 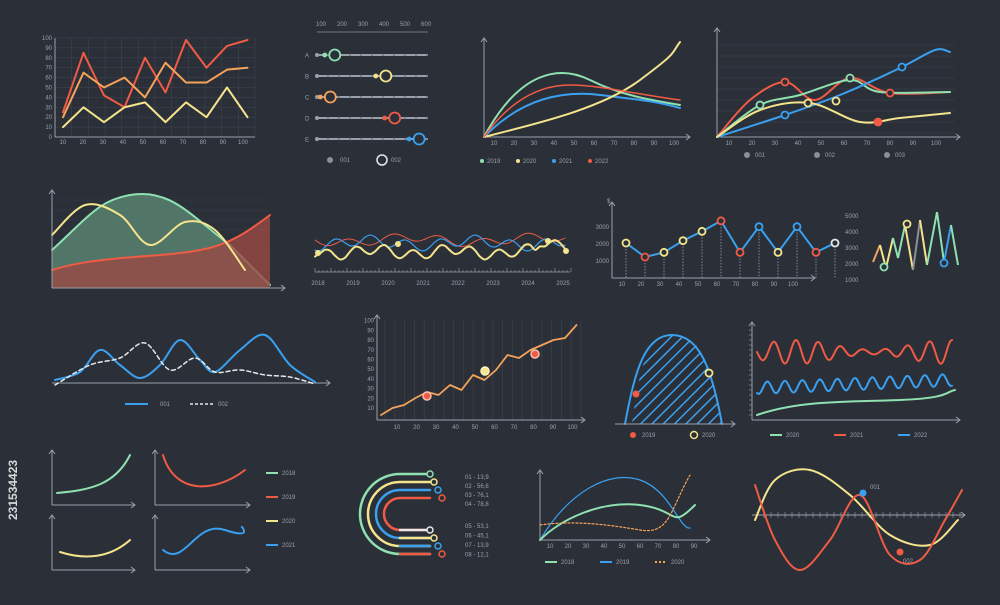 I want to click on chart-gradient-zigzag: 5000 4000 3000 2000 1000, so click(x=902, y=247).